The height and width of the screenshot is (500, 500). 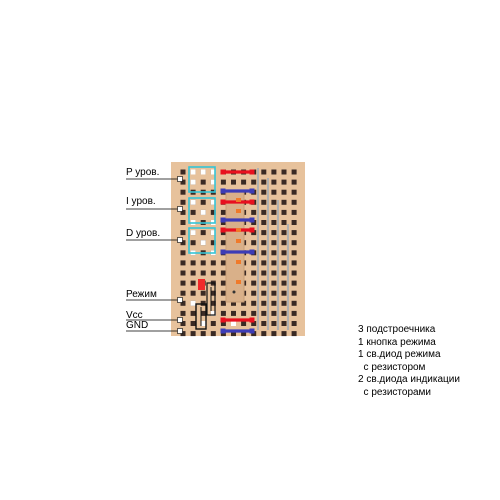 I want to click on note-line: 3 подстроечника, so click(x=397, y=329).